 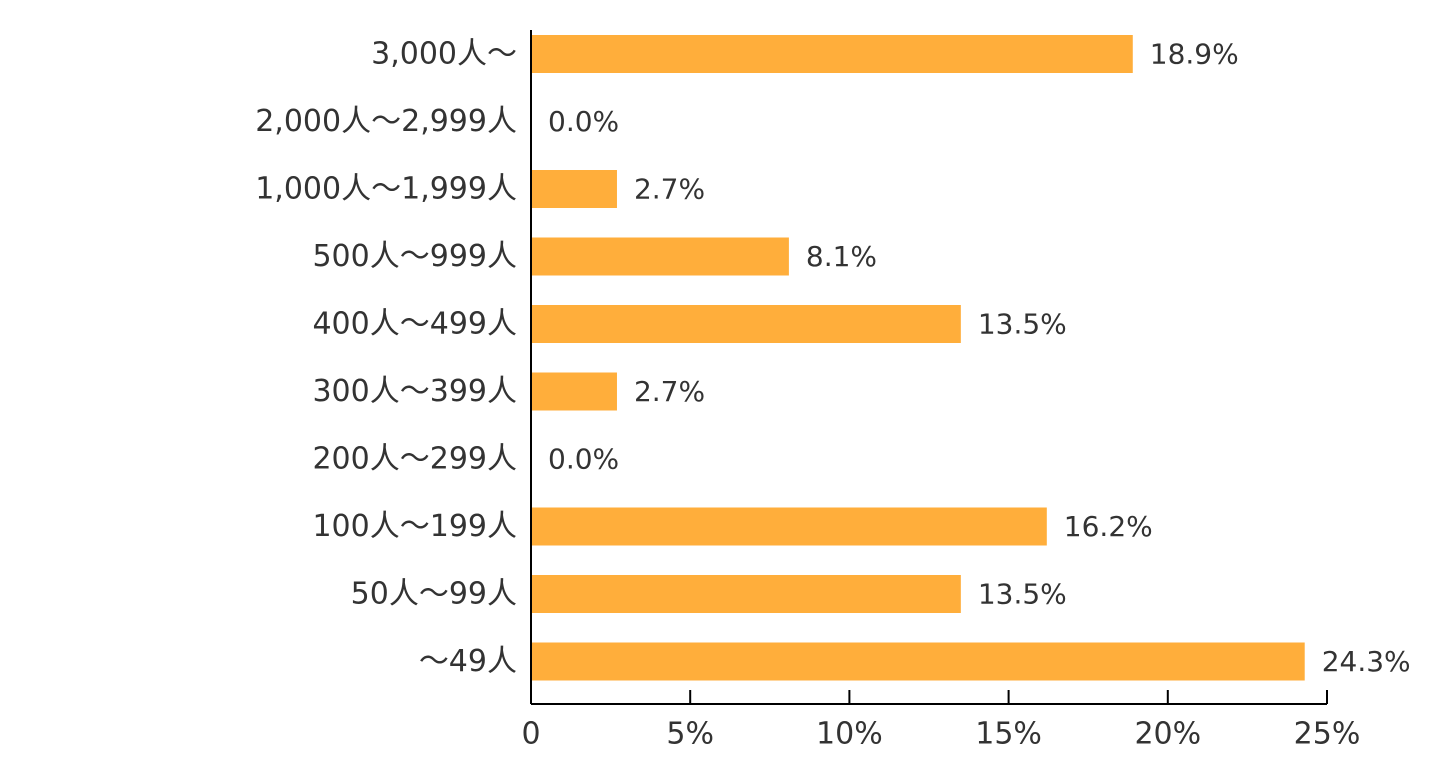 What do you see at coordinates (414, 324) in the screenshot?
I see `category-label: 400人～499人` at bounding box center [414, 324].